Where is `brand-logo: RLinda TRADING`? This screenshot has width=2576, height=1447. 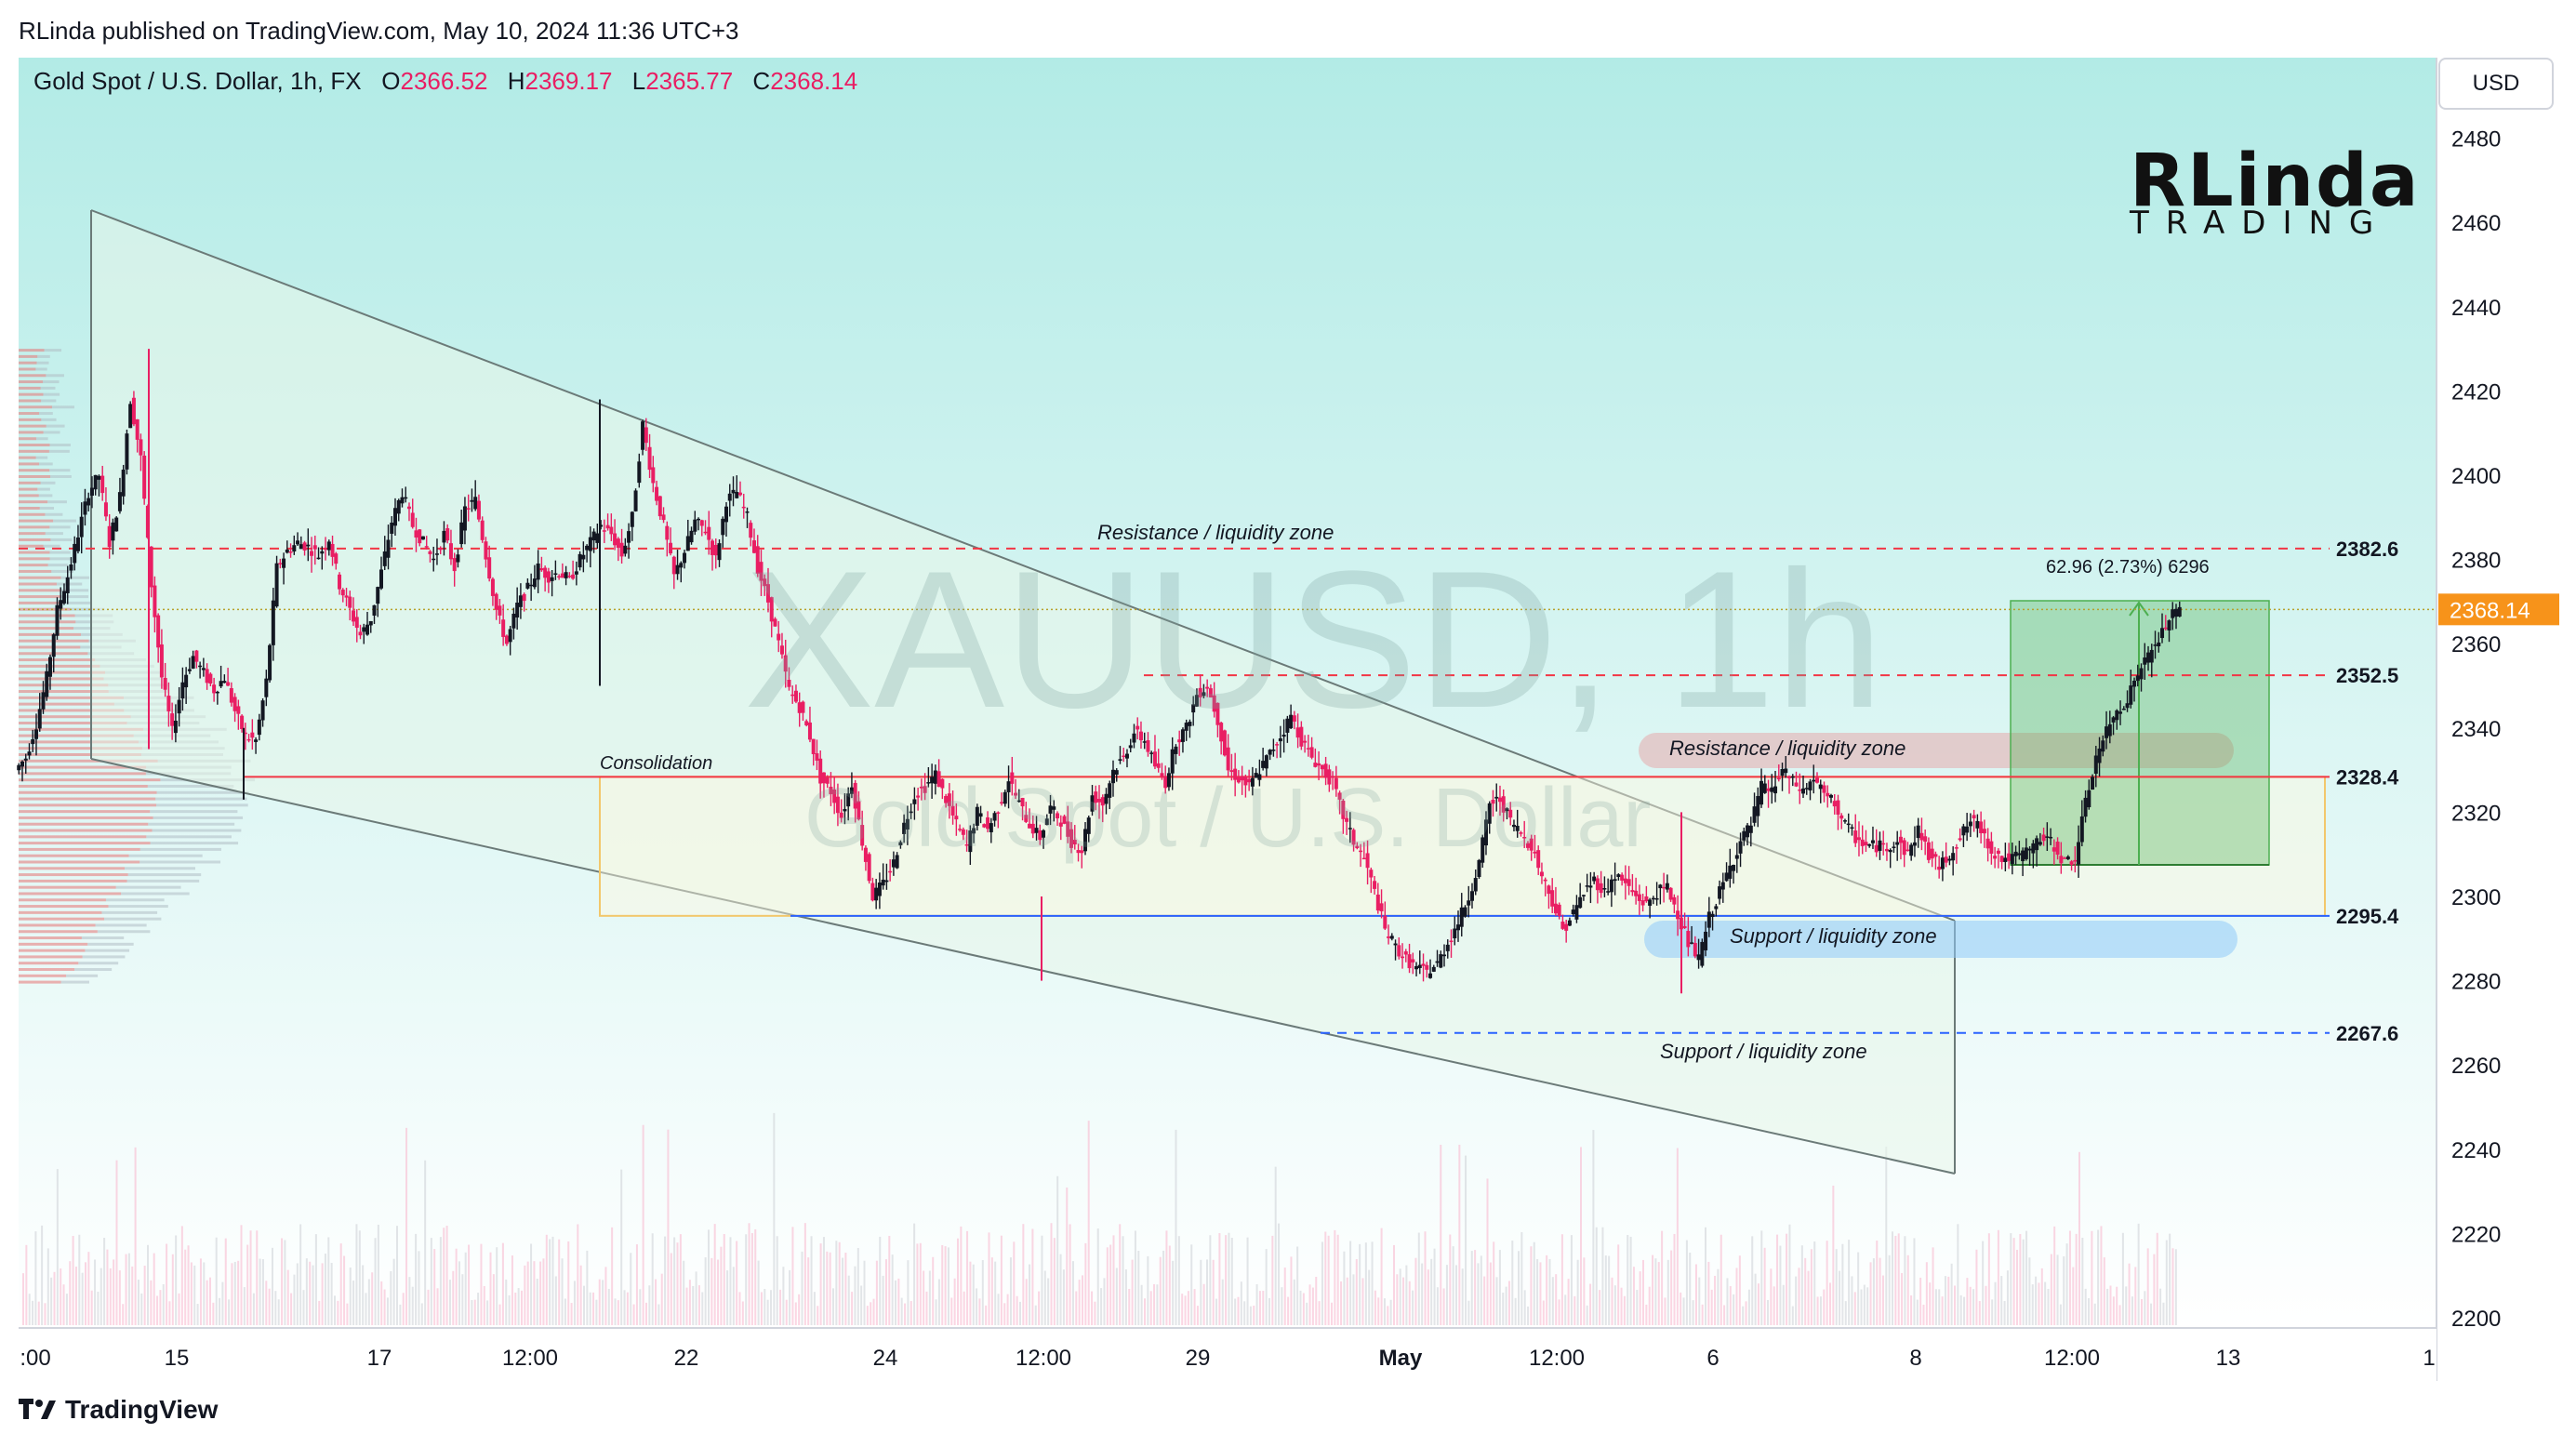
brand-logo: RLinda TRADING is located at coordinates (2274, 190).